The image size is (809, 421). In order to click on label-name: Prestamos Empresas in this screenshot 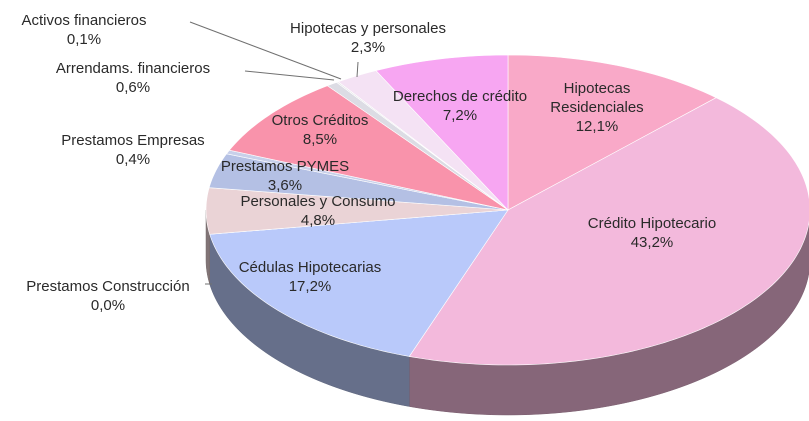, I will do `click(133, 140)`.